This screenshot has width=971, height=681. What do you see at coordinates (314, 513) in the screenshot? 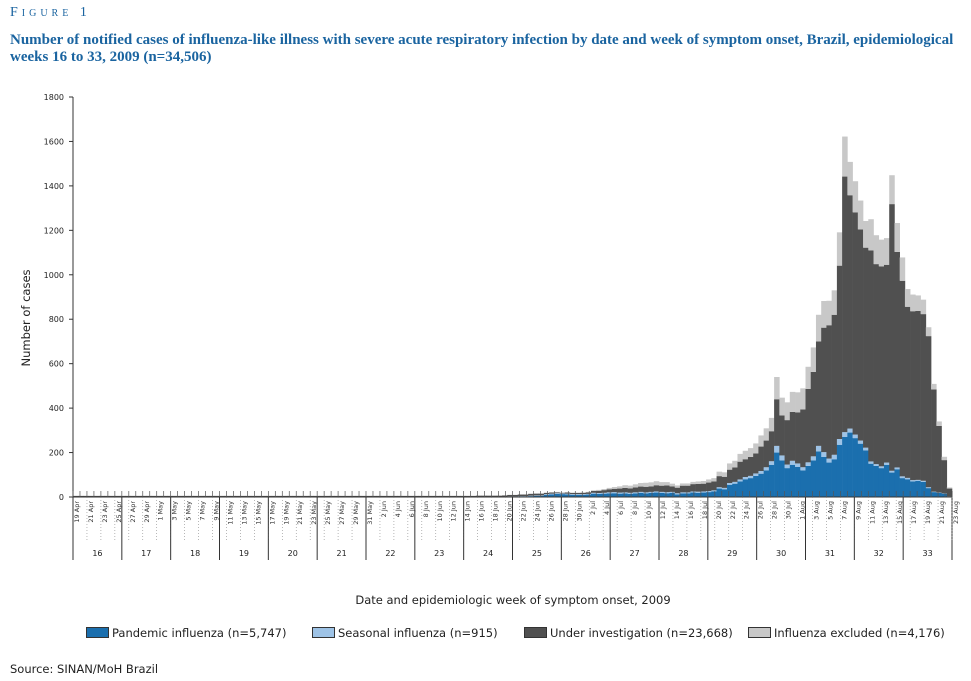
I see `date-tick-label: 23 May` at bounding box center [314, 513].